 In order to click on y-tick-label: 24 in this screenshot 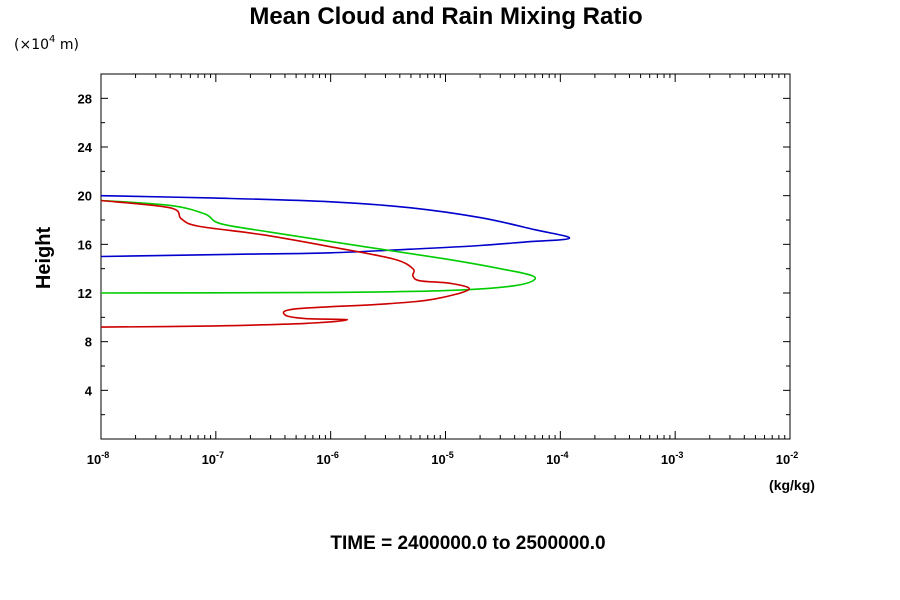, I will do `click(85, 147)`.